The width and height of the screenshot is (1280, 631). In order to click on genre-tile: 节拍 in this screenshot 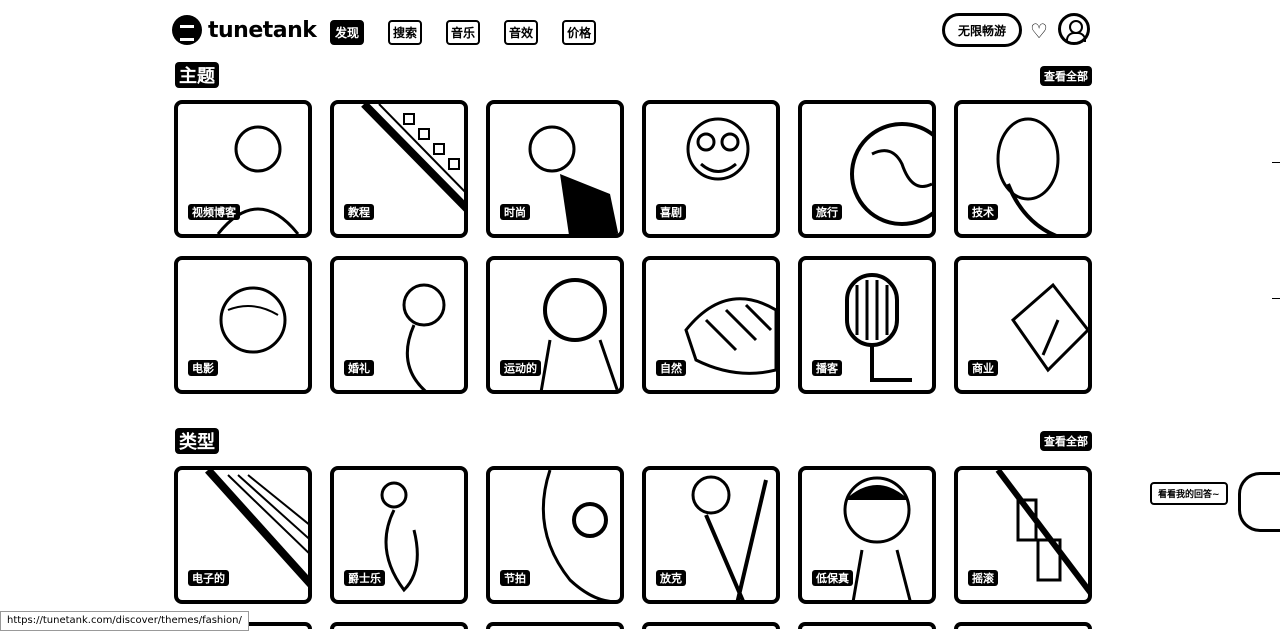, I will do `click(555, 535)`.